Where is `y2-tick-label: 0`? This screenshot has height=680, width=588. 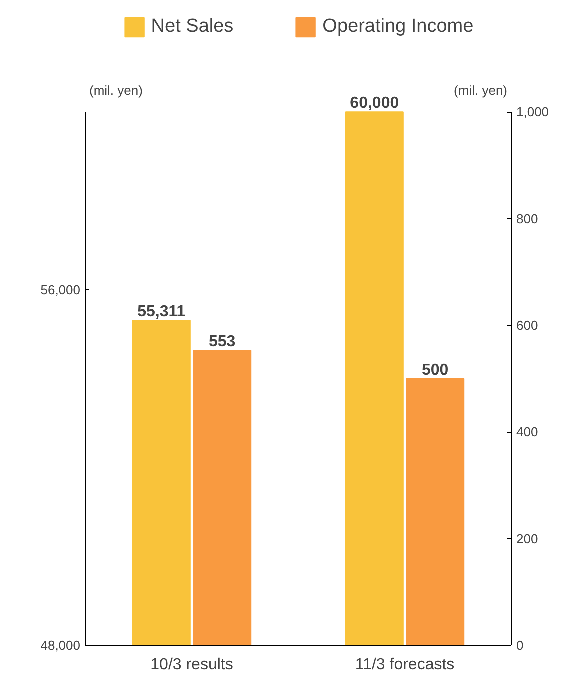 y2-tick-label: 0 is located at coordinates (520, 645).